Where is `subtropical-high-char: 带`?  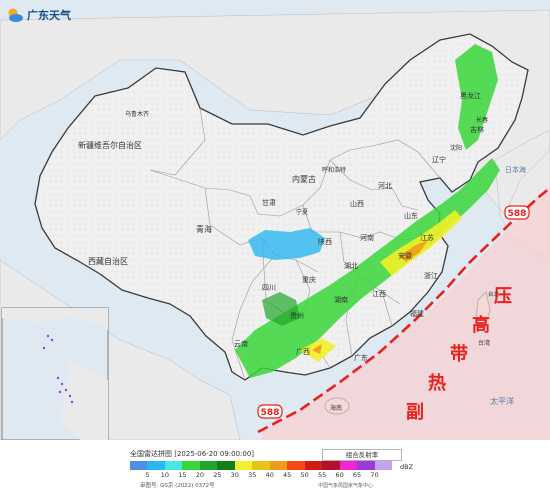
subtropical-high-char: 带 is located at coordinates (459, 354).